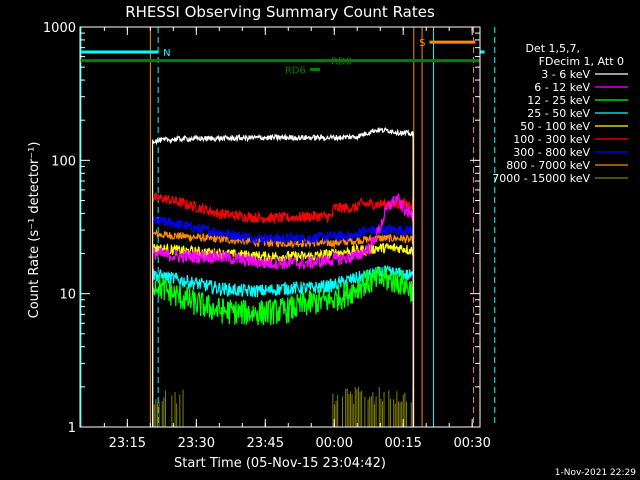 The width and height of the screenshot is (640, 480). I want to click on state-bar-label-4: RD0, so click(341, 62).